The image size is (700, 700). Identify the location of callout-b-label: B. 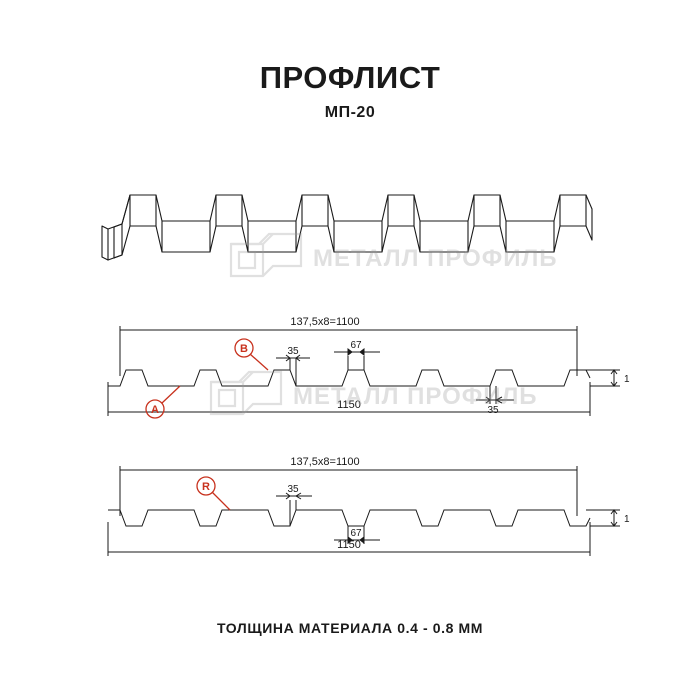
(244, 349).